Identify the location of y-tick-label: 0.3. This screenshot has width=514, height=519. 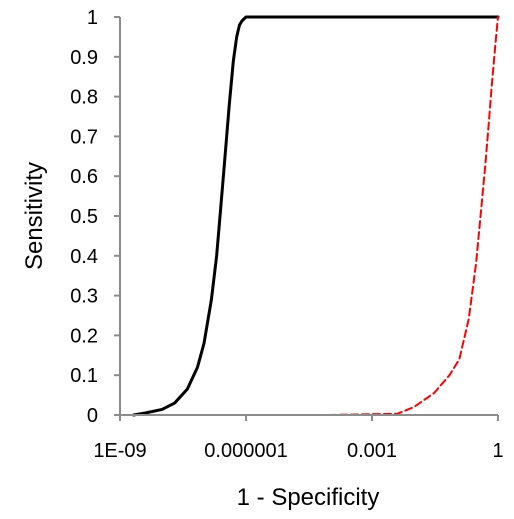
(84, 297).